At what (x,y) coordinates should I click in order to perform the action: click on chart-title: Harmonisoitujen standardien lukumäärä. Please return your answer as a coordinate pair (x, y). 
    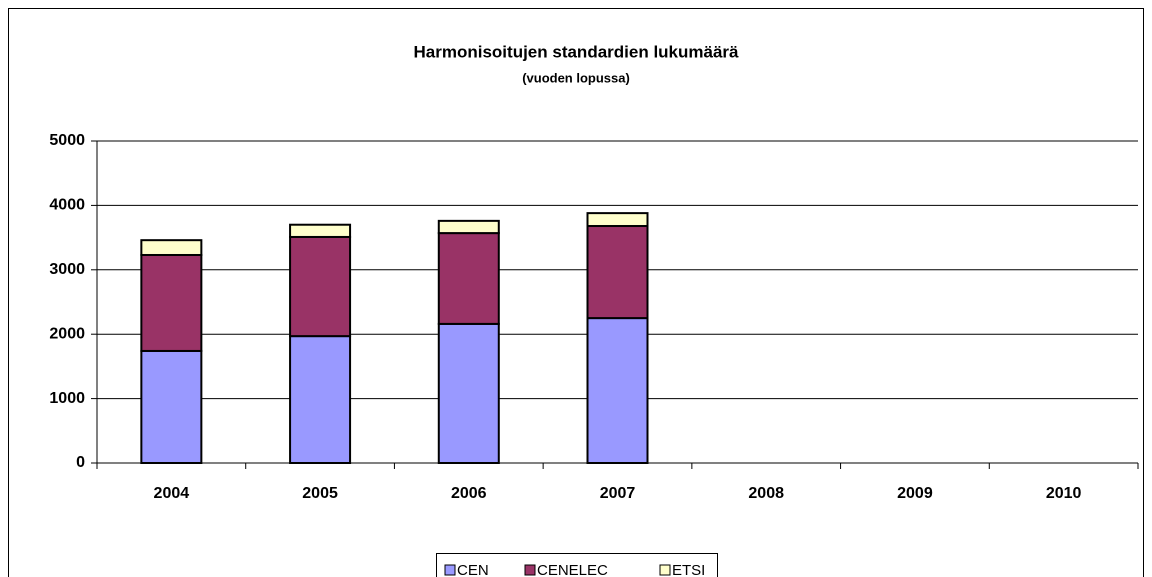
    Looking at the image, I should click on (577, 51).